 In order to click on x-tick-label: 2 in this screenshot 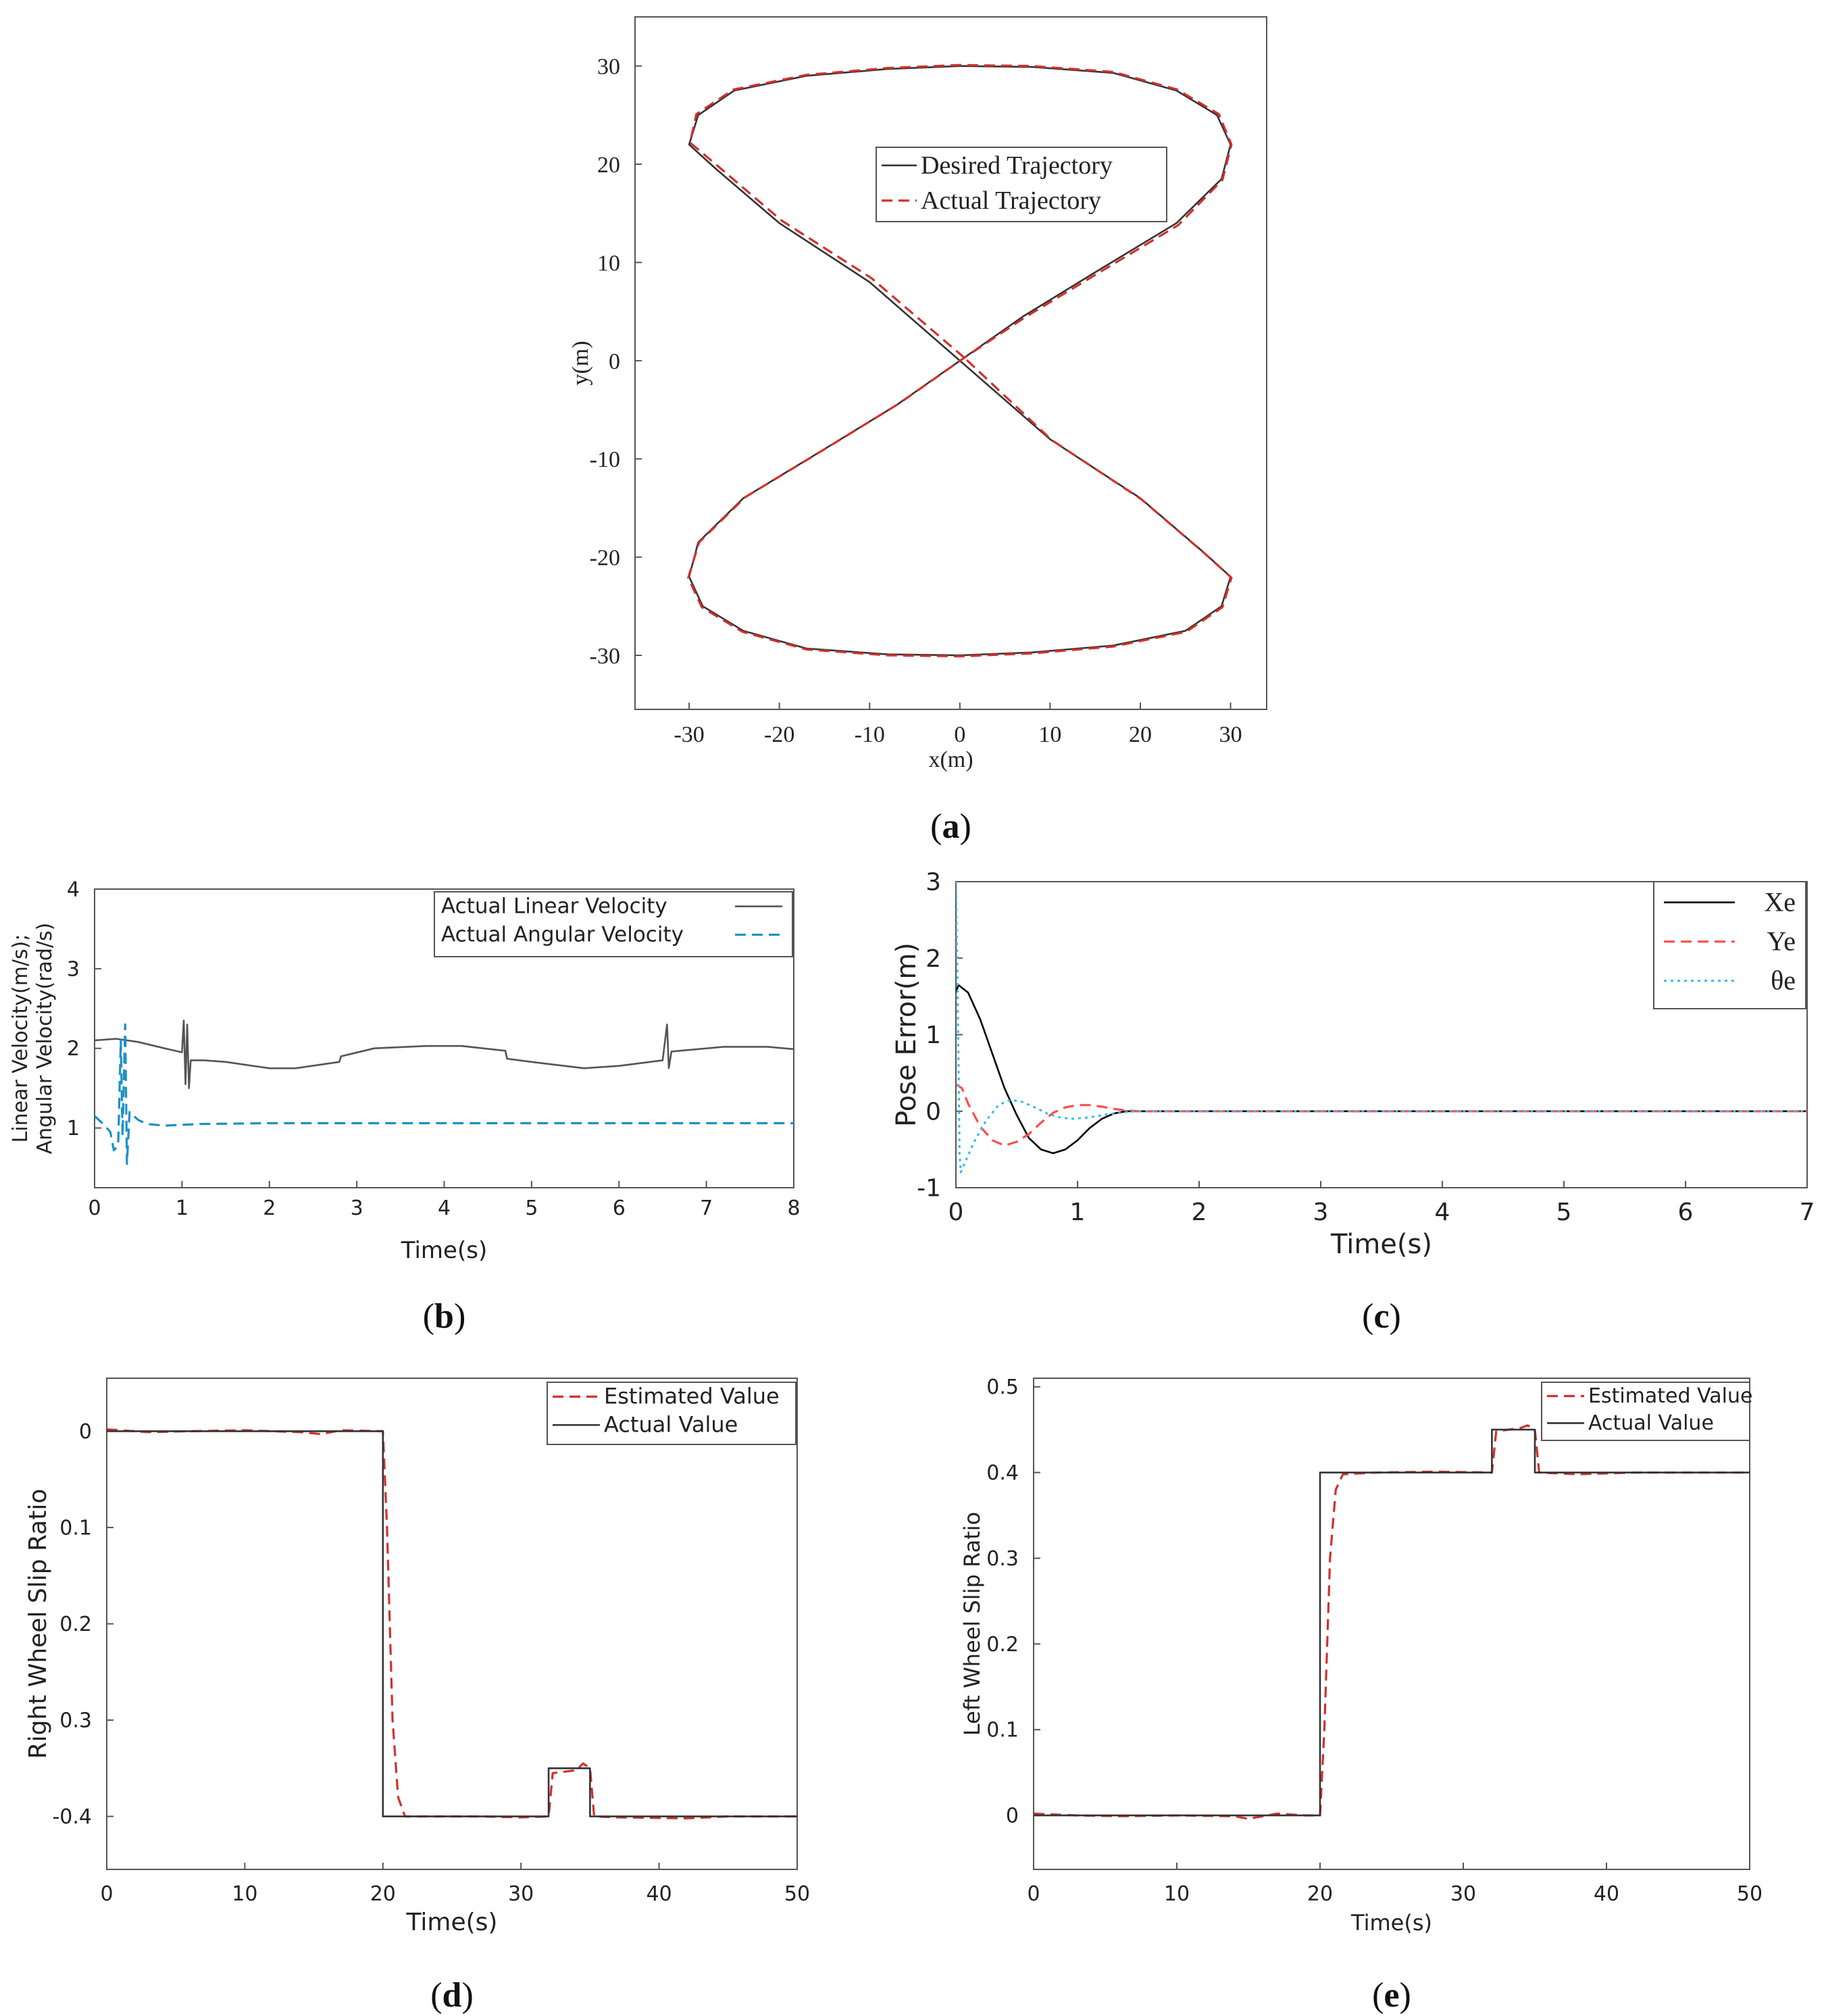, I will do `click(1199, 1213)`.